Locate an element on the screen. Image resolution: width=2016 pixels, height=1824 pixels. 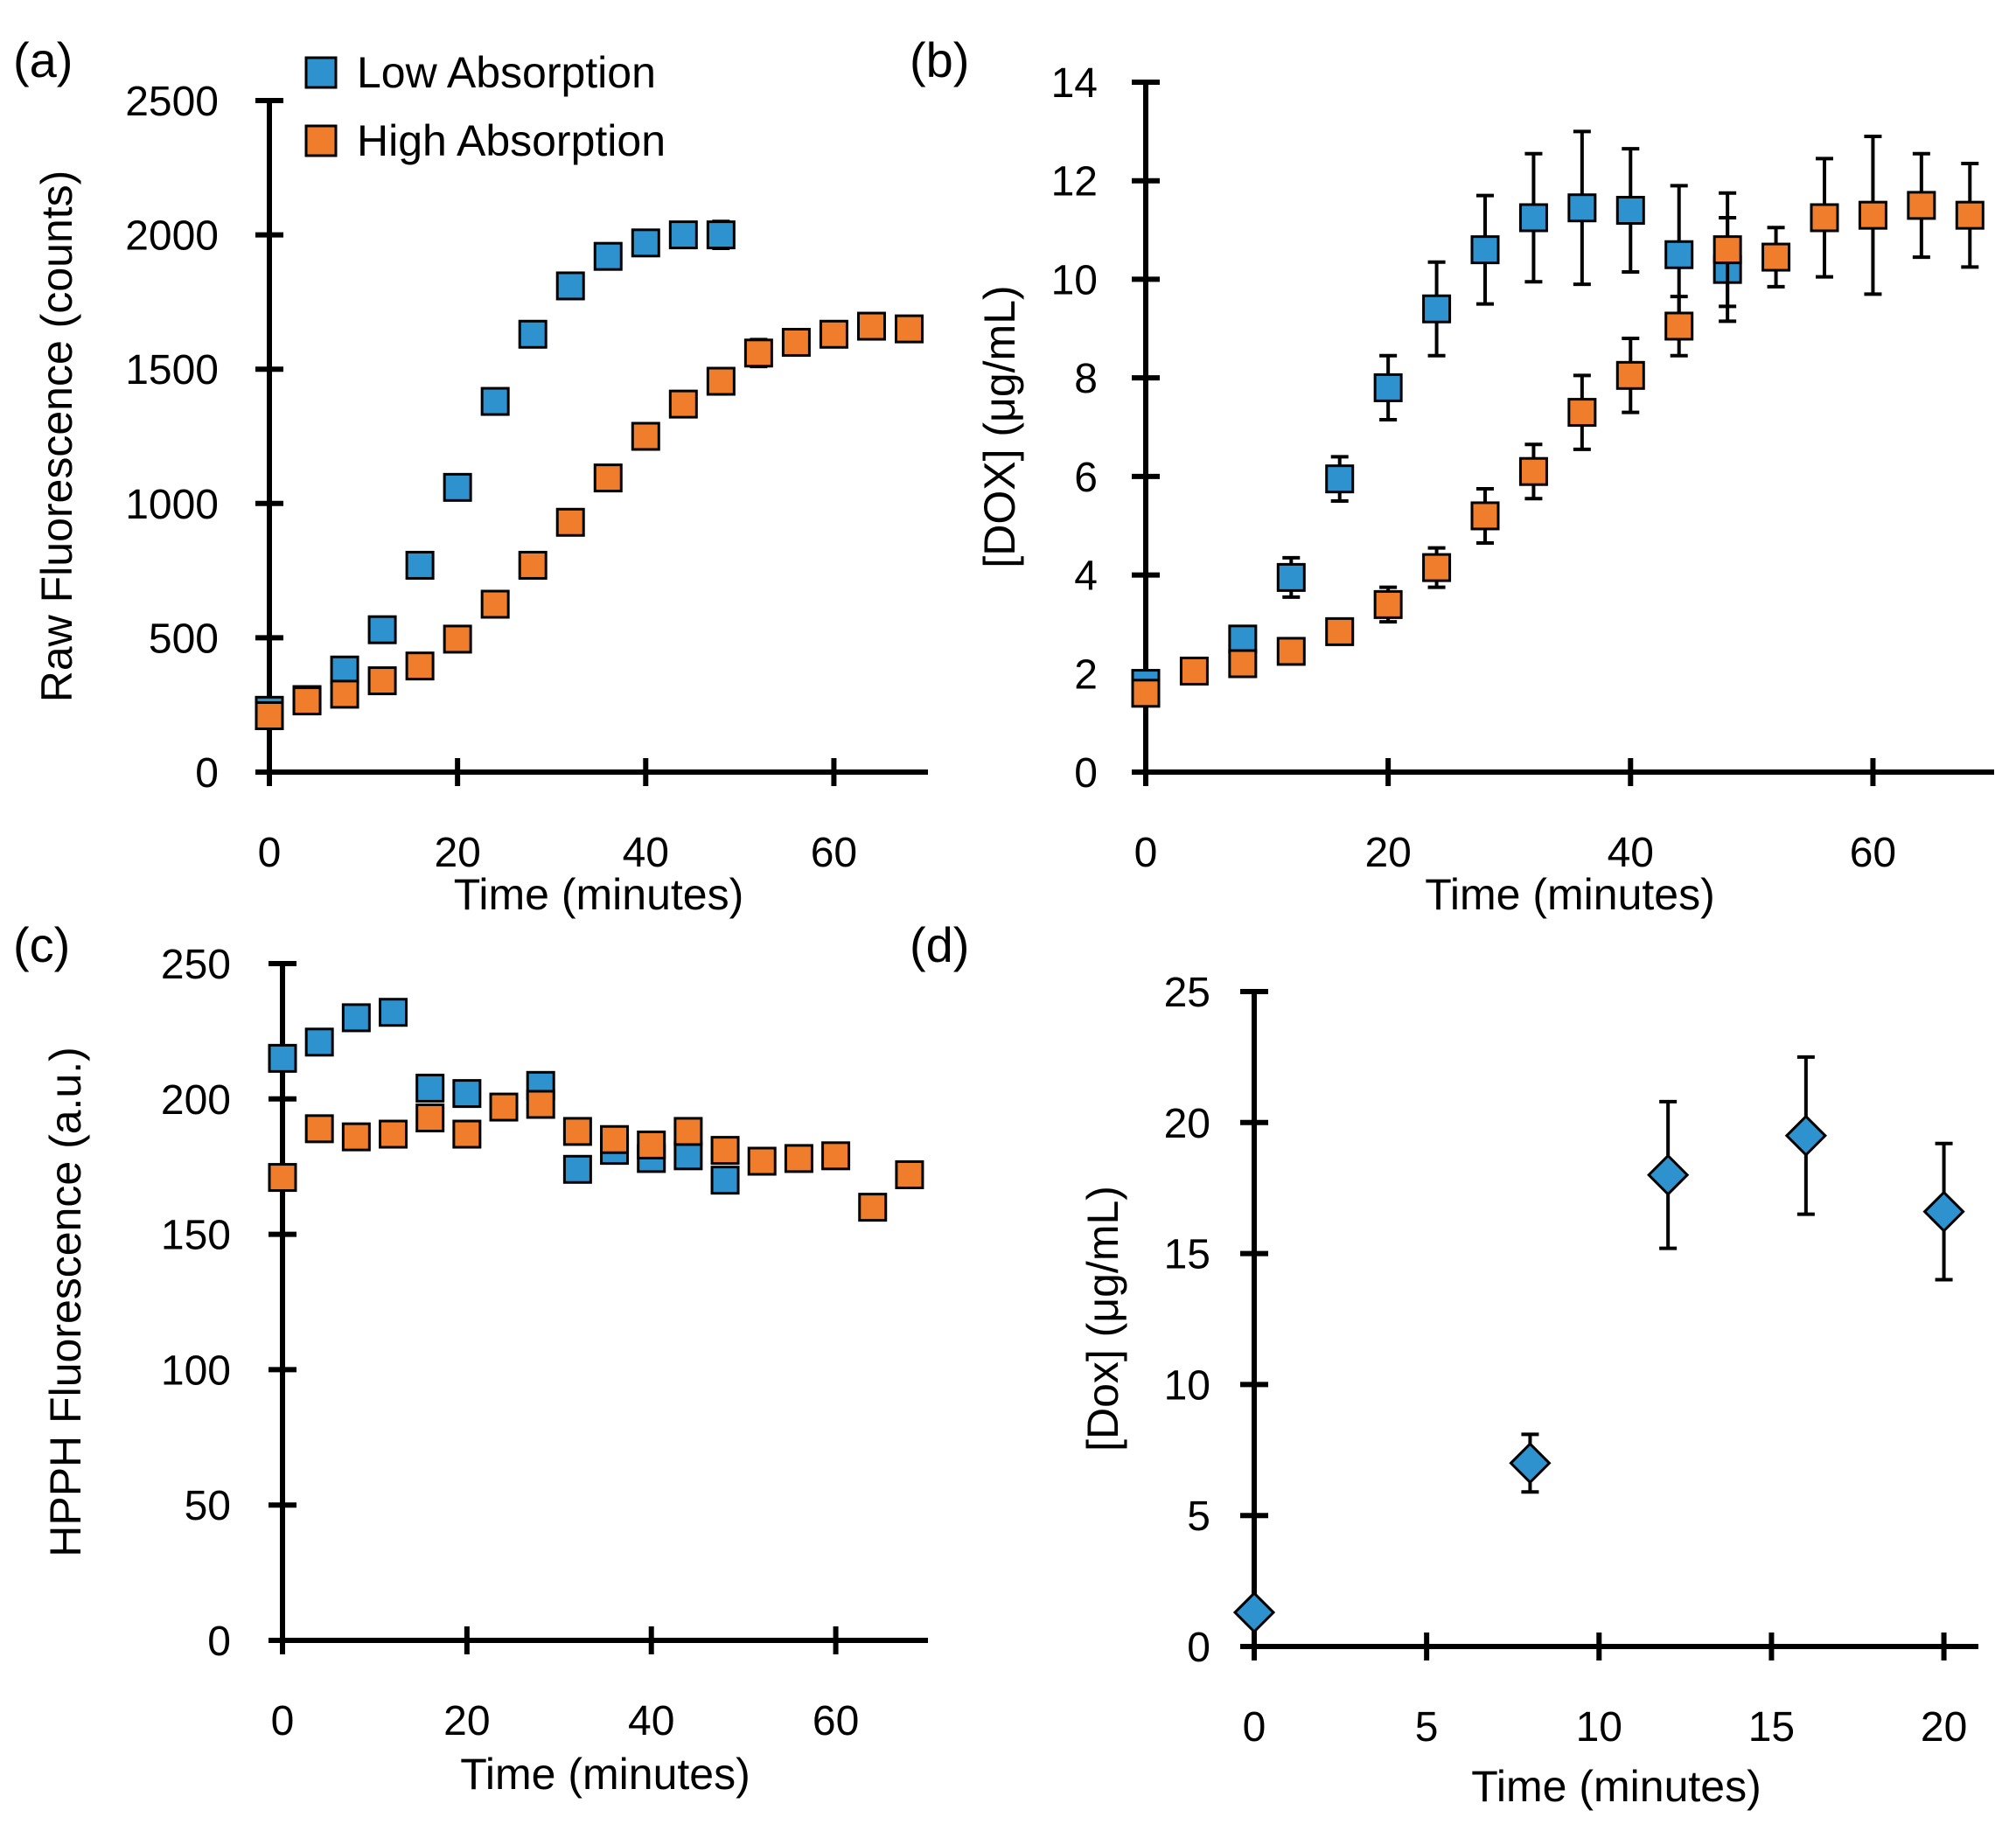
y-tick-label: 25 is located at coordinates (1187, 993).